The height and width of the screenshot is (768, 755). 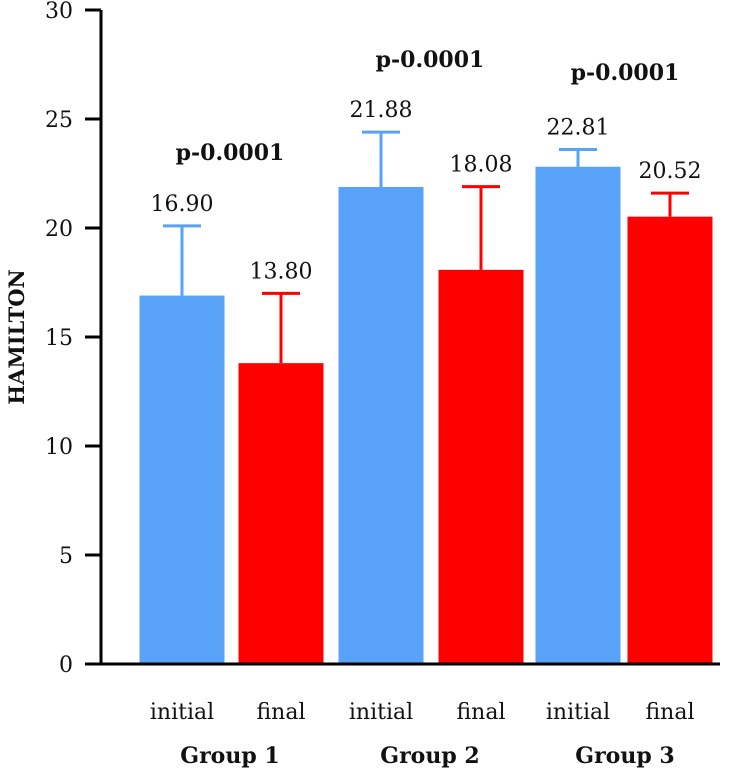 What do you see at coordinates (66, 665) in the screenshot?
I see `y-tick-label: 0` at bounding box center [66, 665].